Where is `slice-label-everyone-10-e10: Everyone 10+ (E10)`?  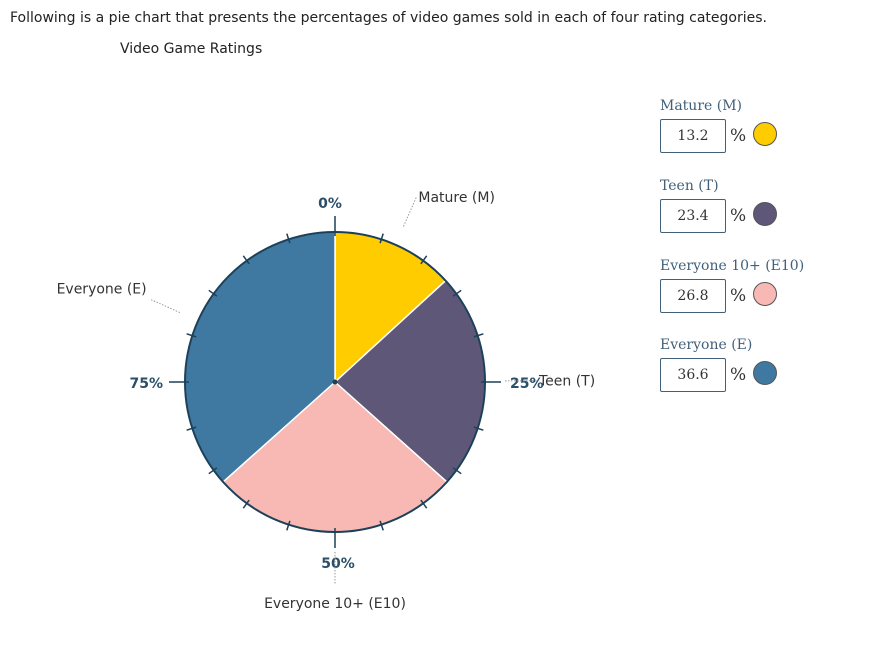
slice-label-everyone-10-e10: Everyone 10+ (E10) is located at coordinates (335, 604).